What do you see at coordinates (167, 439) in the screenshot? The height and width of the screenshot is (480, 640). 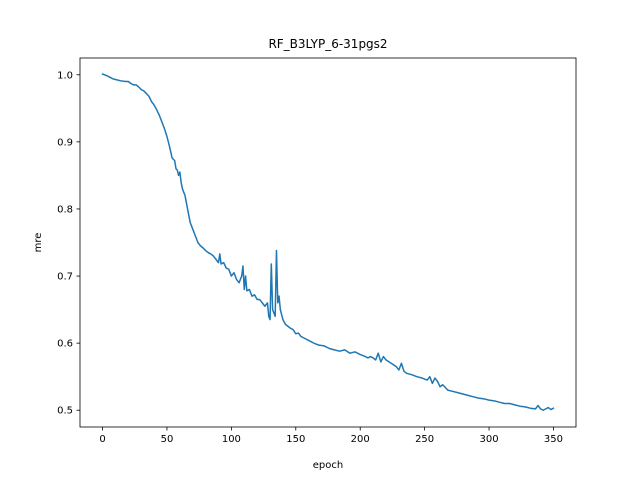 I see `x-tick-label: 50` at bounding box center [167, 439].